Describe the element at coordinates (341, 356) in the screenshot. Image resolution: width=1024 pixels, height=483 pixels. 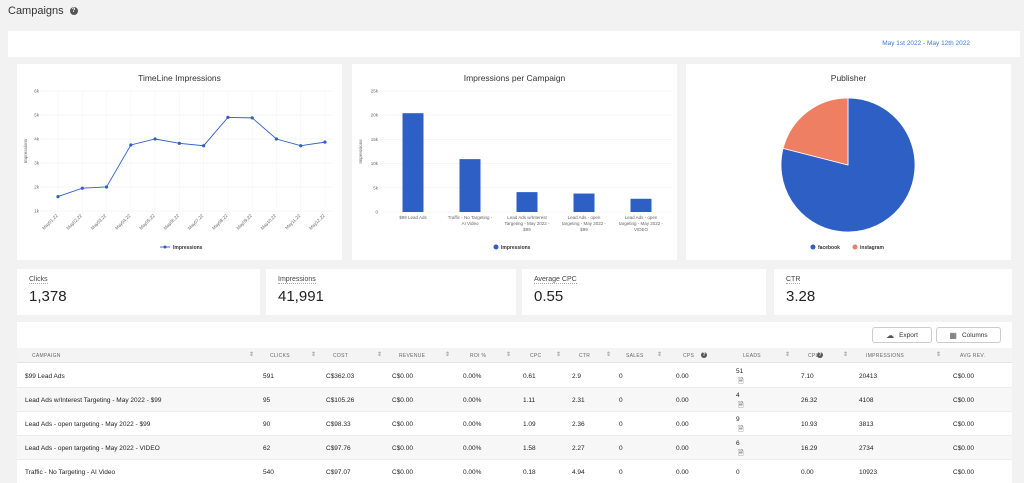
I see `column-header: COST` at that location.